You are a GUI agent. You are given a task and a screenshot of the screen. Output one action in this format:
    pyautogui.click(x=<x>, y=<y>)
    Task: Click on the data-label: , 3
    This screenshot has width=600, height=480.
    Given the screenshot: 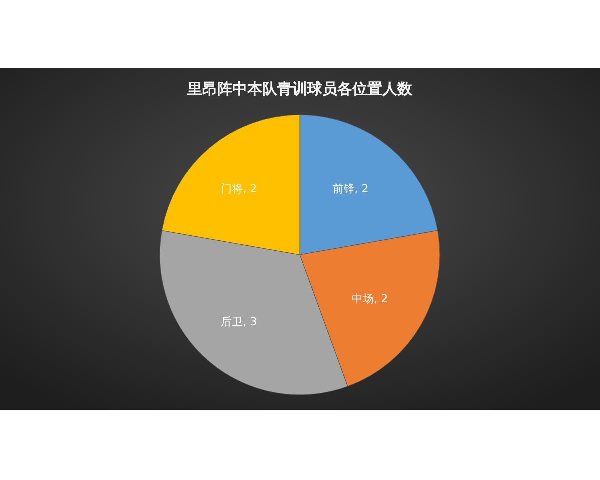 What is the action you would take?
    pyautogui.click(x=250, y=321)
    